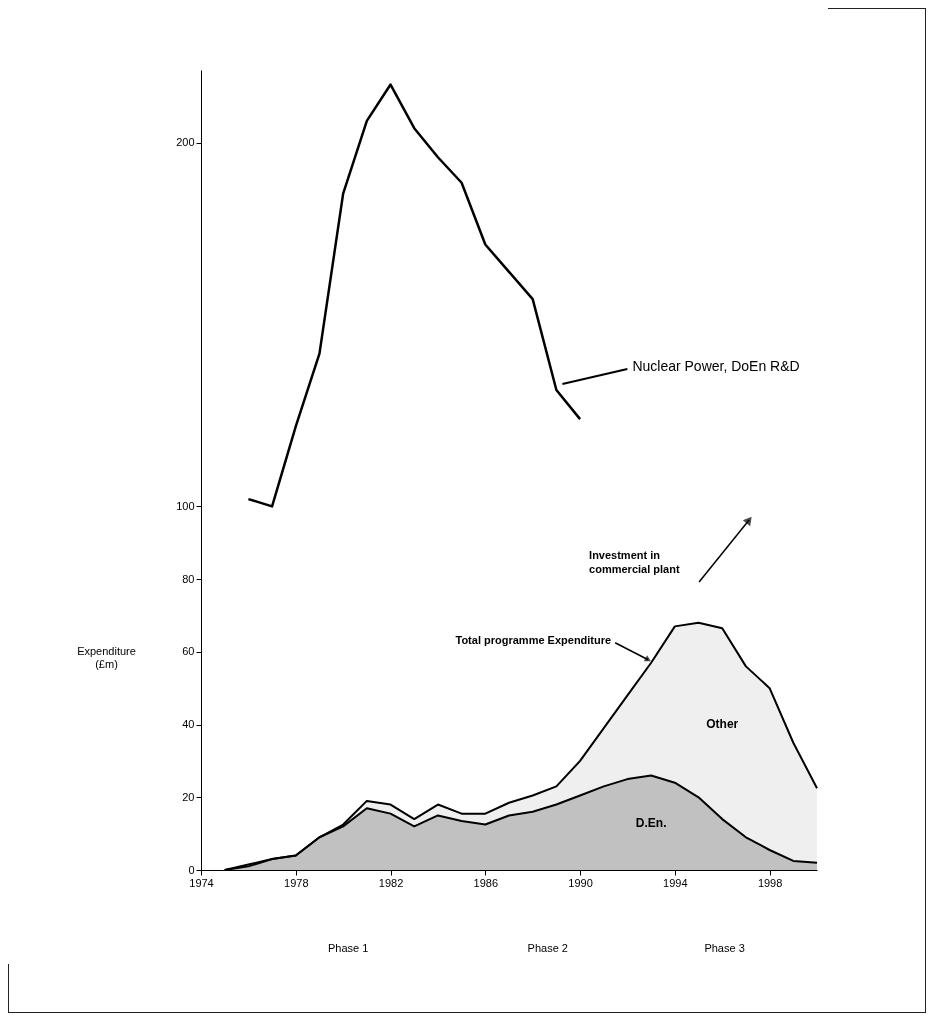 The height and width of the screenshot is (1024, 936). I want to click on text: Phase 2, so click(547, 948).